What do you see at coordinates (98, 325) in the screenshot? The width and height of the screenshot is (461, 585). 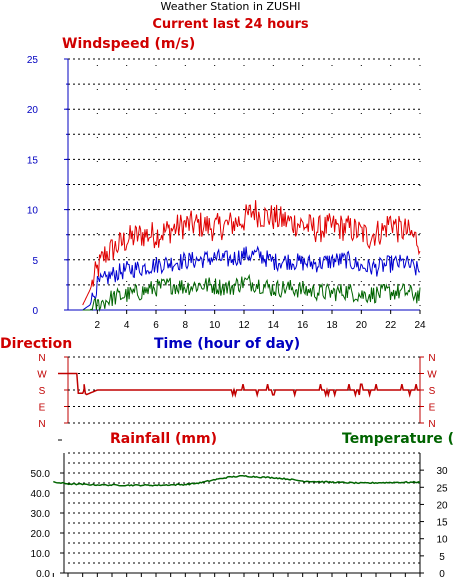 I see `wind-x-tick: 2` at bounding box center [98, 325].